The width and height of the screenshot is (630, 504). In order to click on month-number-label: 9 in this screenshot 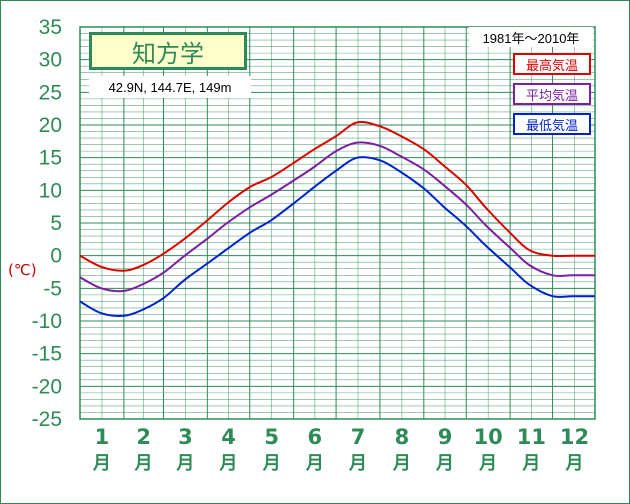, I will do `click(445, 437)`.